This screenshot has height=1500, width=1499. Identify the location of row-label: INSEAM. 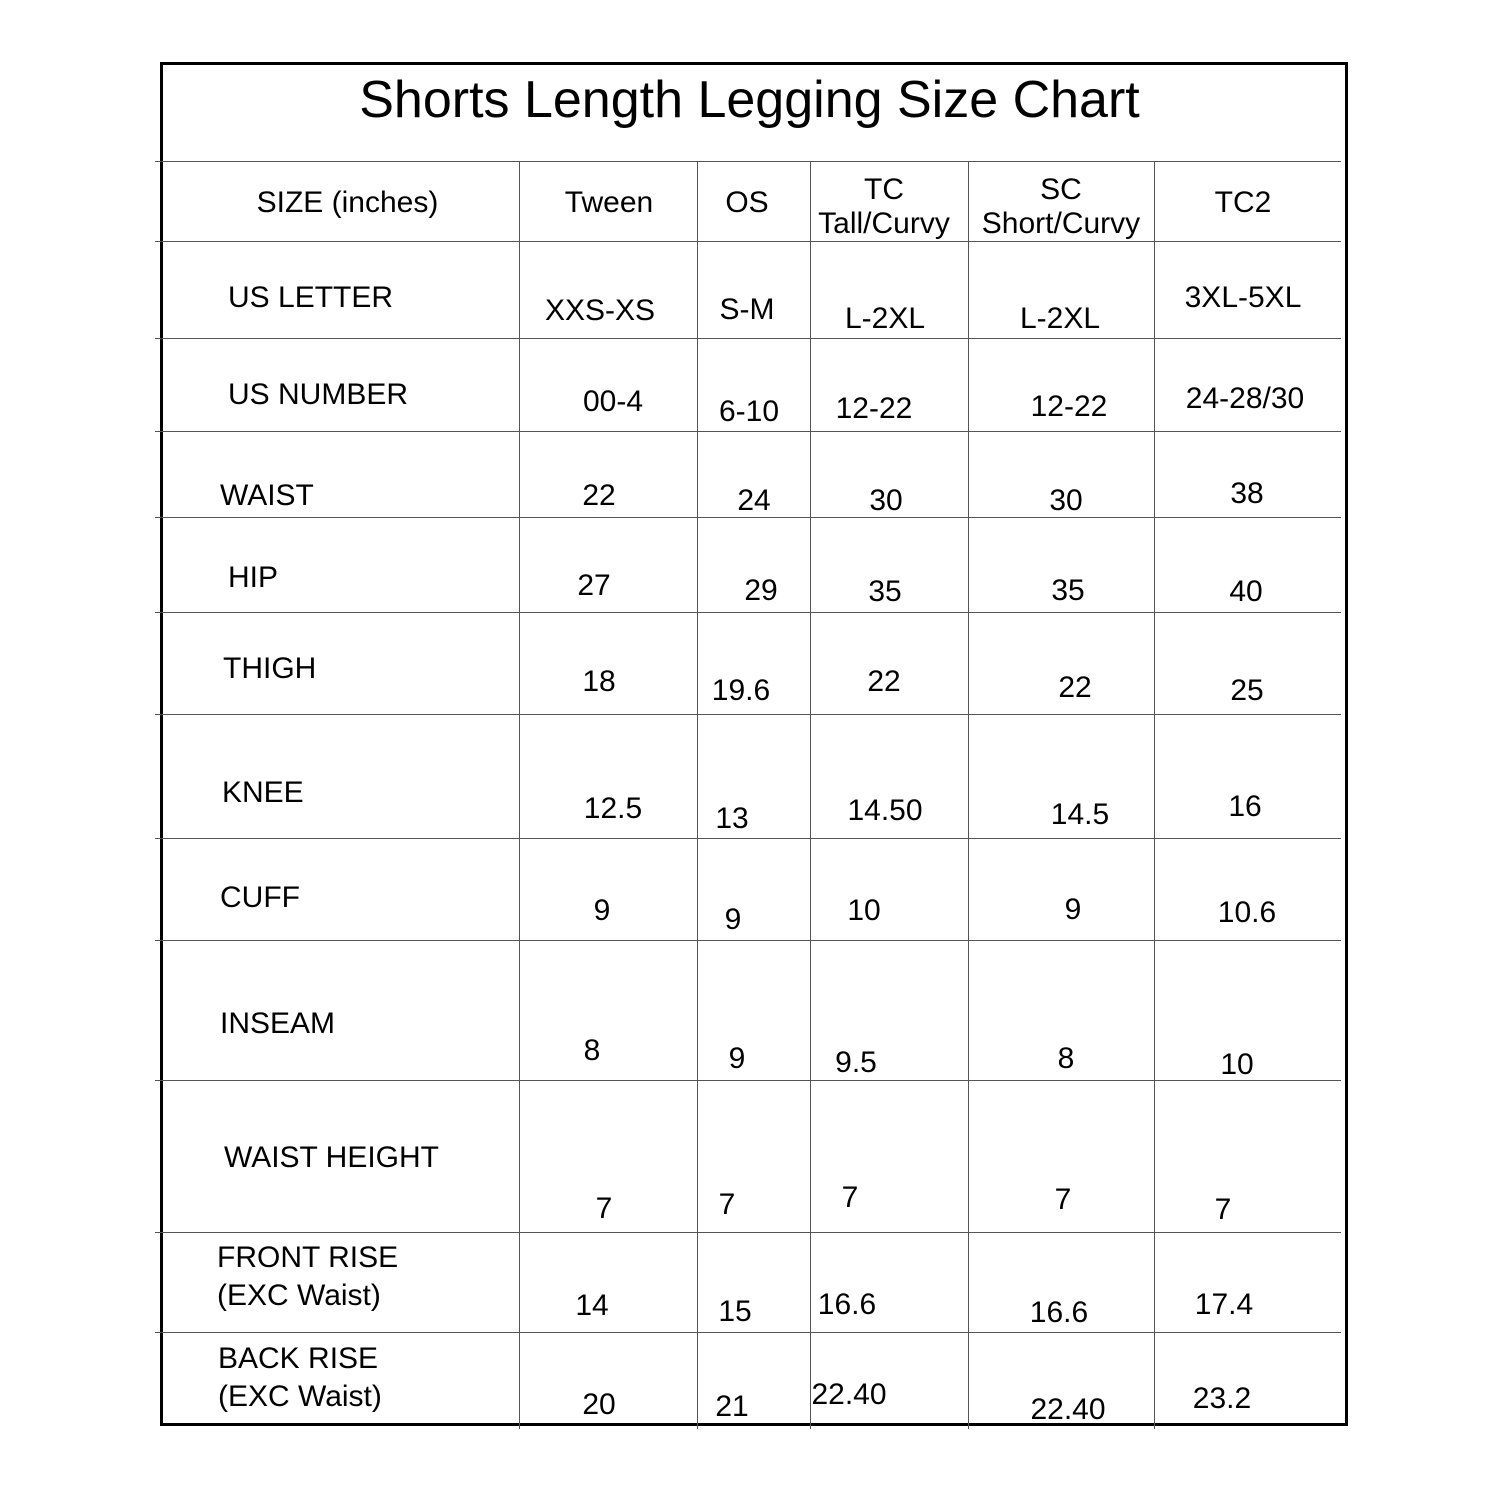
(278, 1023).